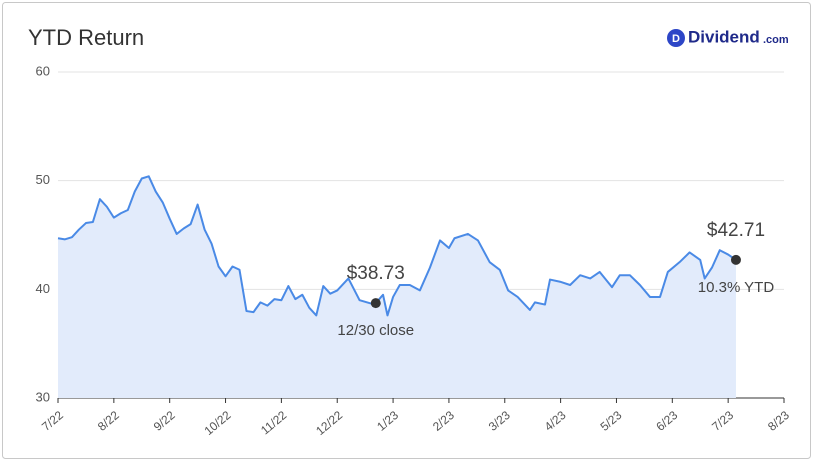 This screenshot has height=461, width=813. Describe the element at coordinates (86, 37) in the screenshot. I see `chart-title: YTD Return` at that location.